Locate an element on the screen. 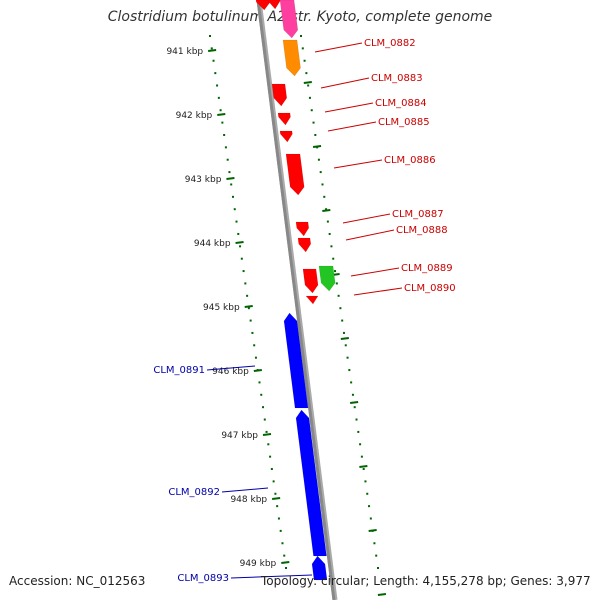  gene-label-clm_0889: CLM_0889 is located at coordinates (427, 268).